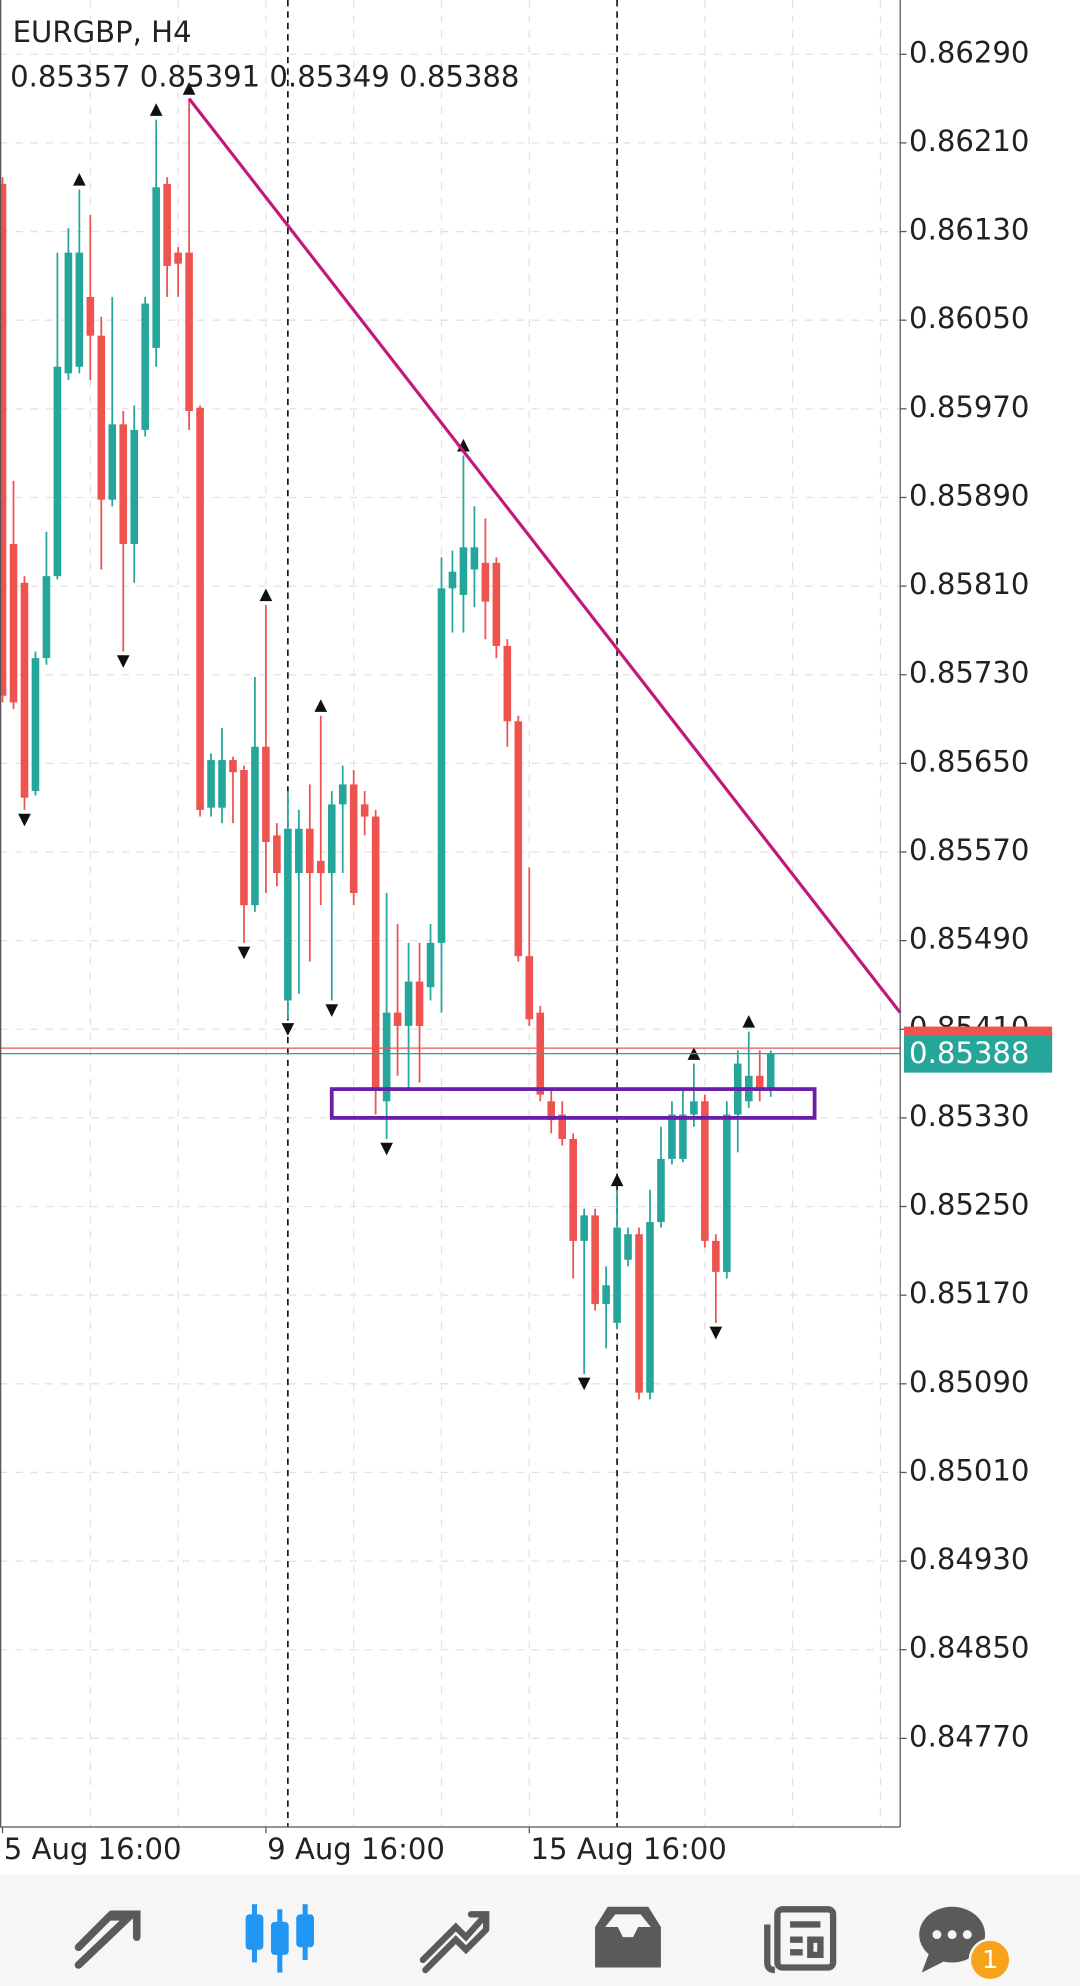 The image size is (1080, 1986). I want to click on y-tick-label: 0.85650, so click(969, 761).